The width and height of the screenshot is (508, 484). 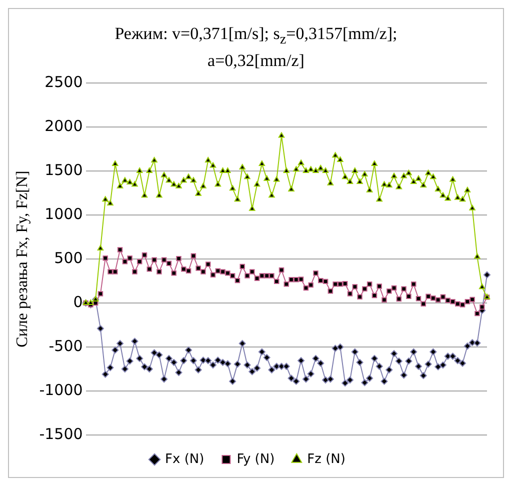 I want to click on legend-label: Fx (N), so click(x=184, y=460).